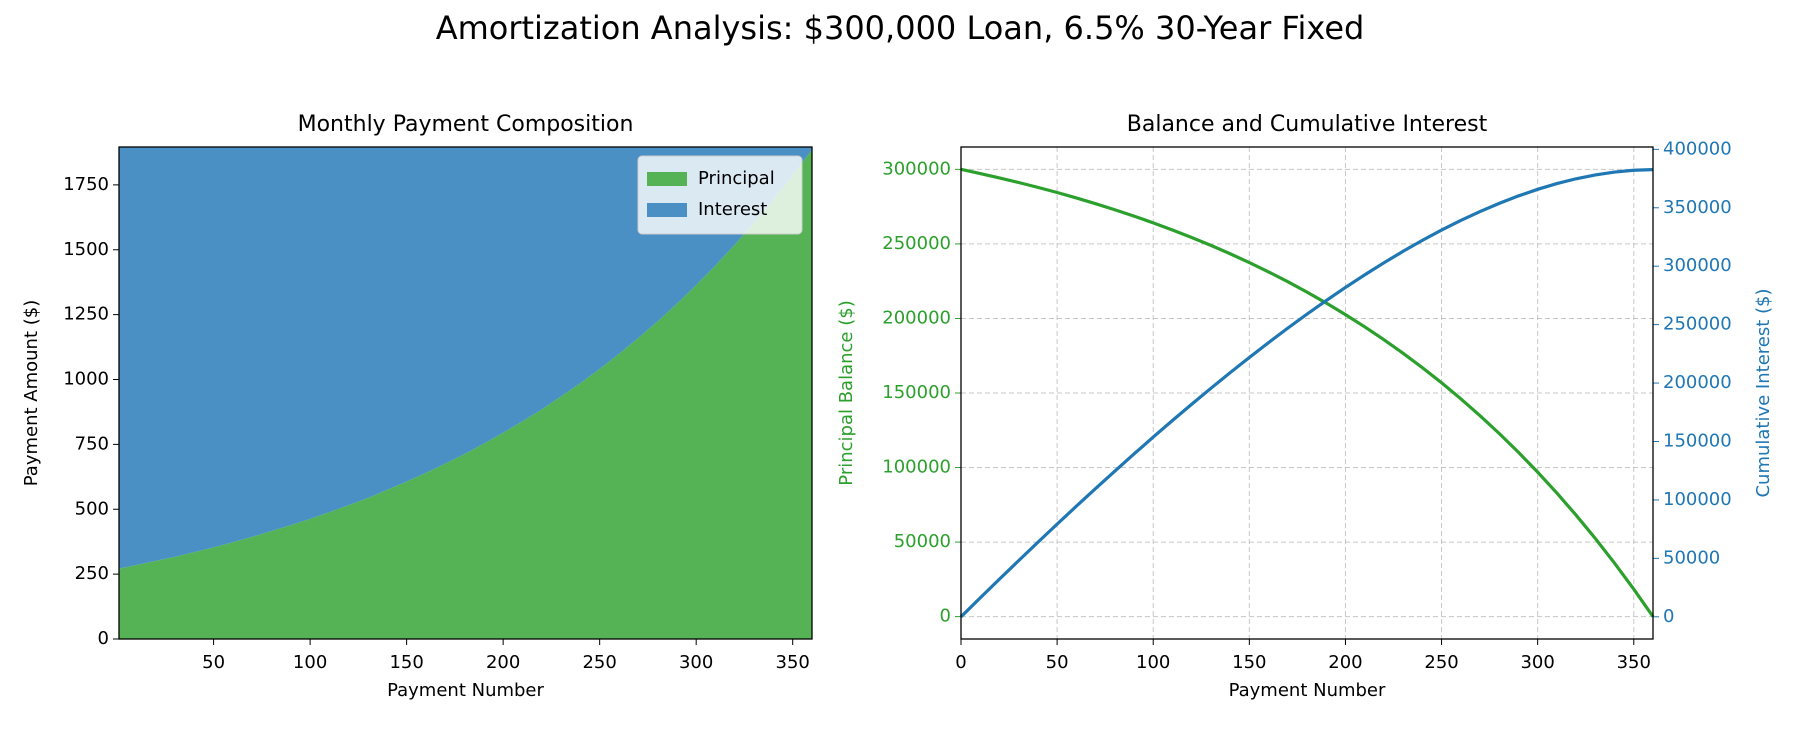 The image size is (1800, 750). Describe the element at coordinates (736, 178) in the screenshot. I see `legend-label: Principal` at that location.